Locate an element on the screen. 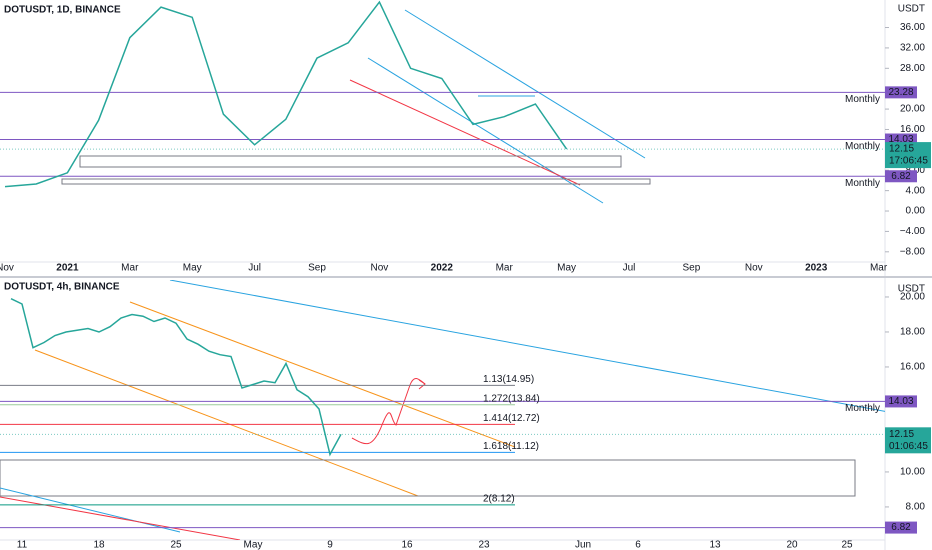 The width and height of the screenshot is (932, 550). level-tag-label: 23.28 is located at coordinates (900, 92).